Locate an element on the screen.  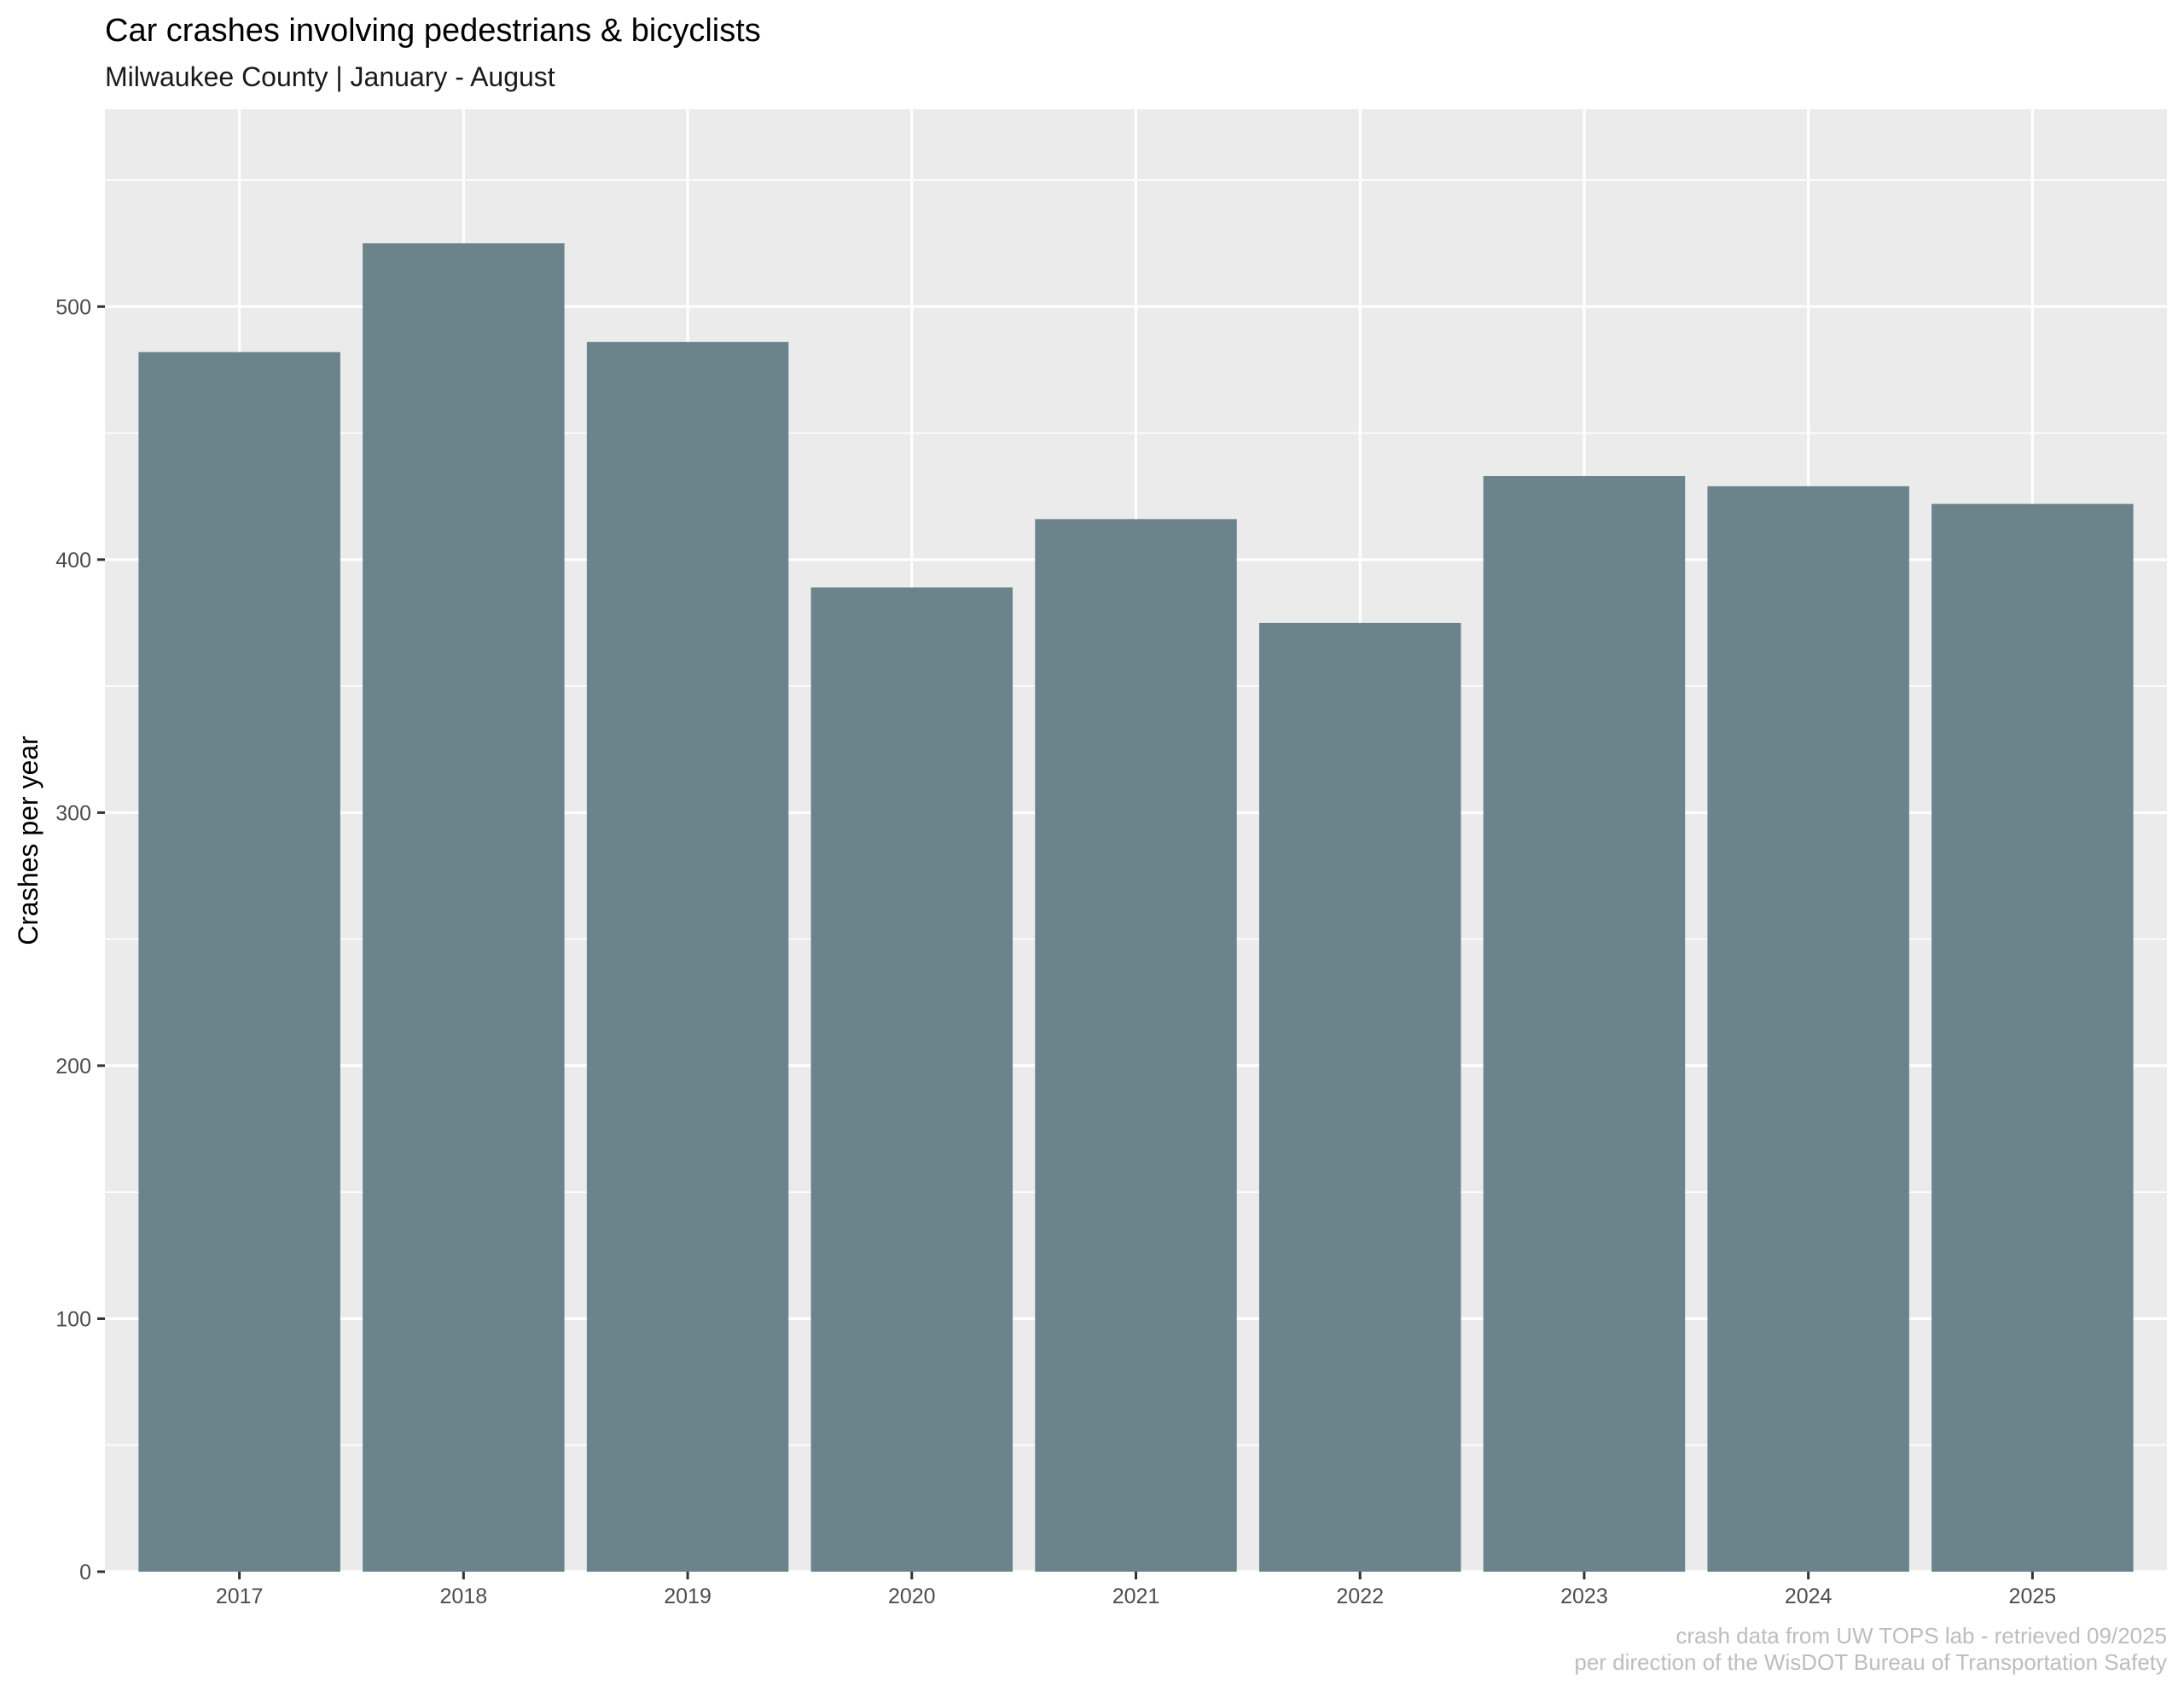
y-tick-label: 500 is located at coordinates (73, 307).